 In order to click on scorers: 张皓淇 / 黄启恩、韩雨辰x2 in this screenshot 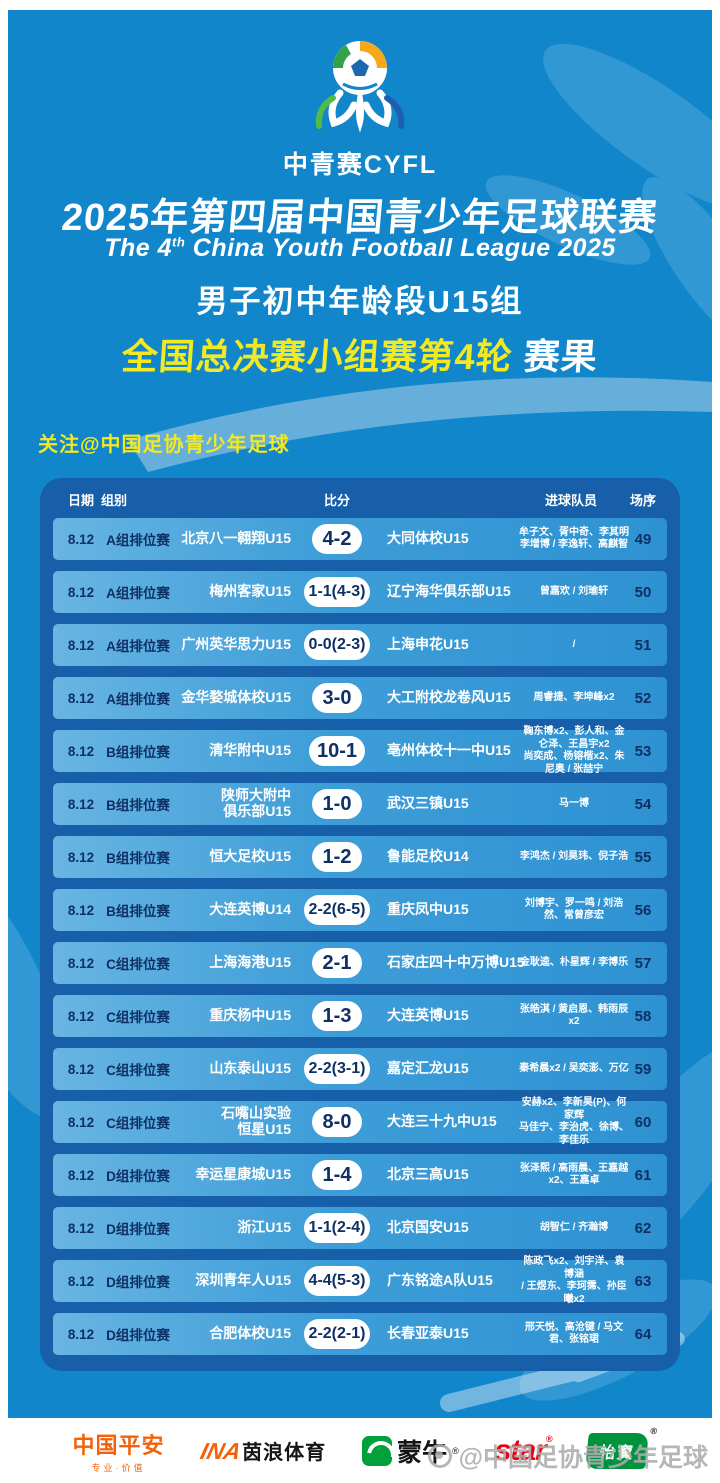, I will do `click(574, 1015)`.